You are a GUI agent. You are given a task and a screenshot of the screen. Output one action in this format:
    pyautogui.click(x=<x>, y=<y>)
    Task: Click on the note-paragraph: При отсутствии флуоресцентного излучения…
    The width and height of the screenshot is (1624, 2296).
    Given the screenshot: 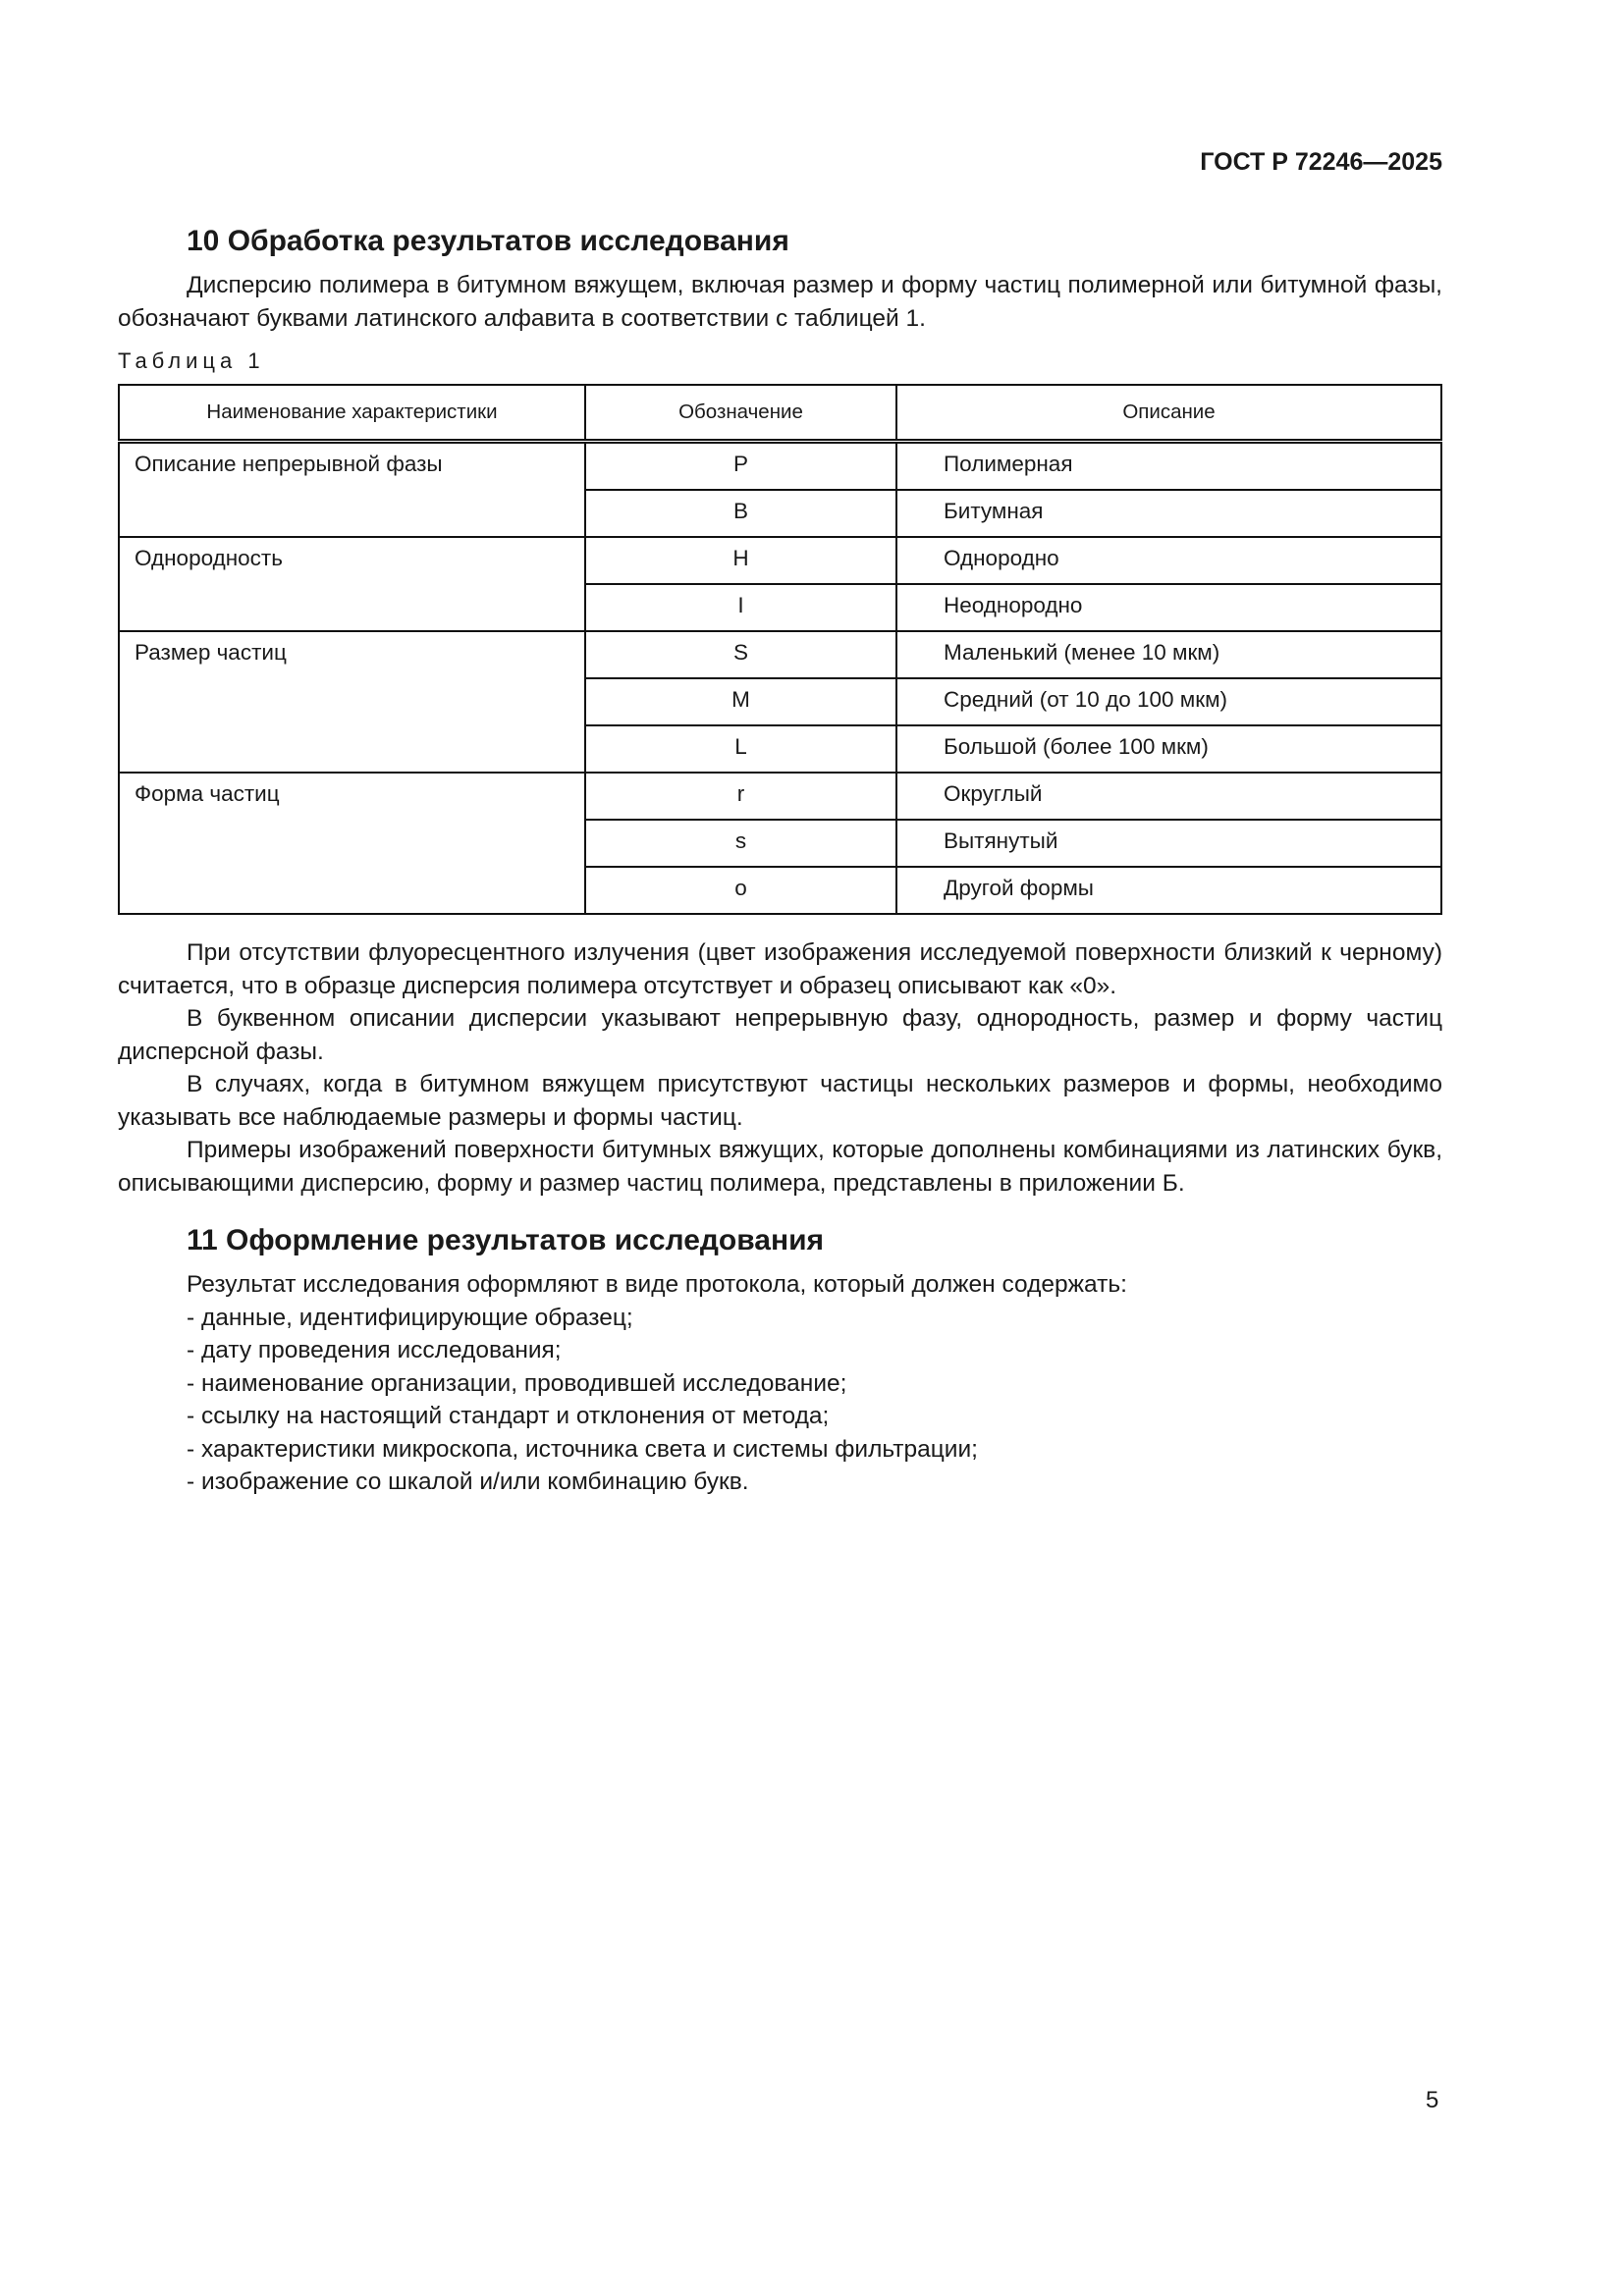 What is the action you would take?
    pyautogui.click(x=780, y=969)
    